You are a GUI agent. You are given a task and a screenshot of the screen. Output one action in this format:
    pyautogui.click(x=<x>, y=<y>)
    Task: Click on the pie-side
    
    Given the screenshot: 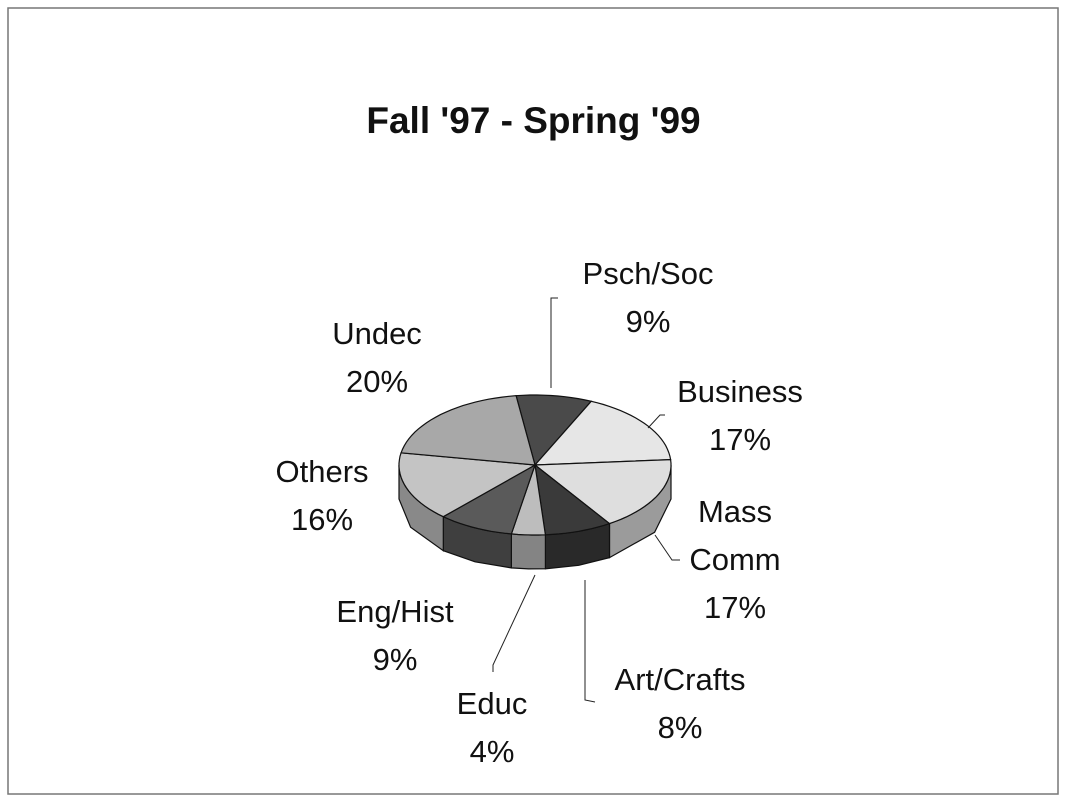 What is the action you would take?
    pyautogui.click(x=528, y=551)
    